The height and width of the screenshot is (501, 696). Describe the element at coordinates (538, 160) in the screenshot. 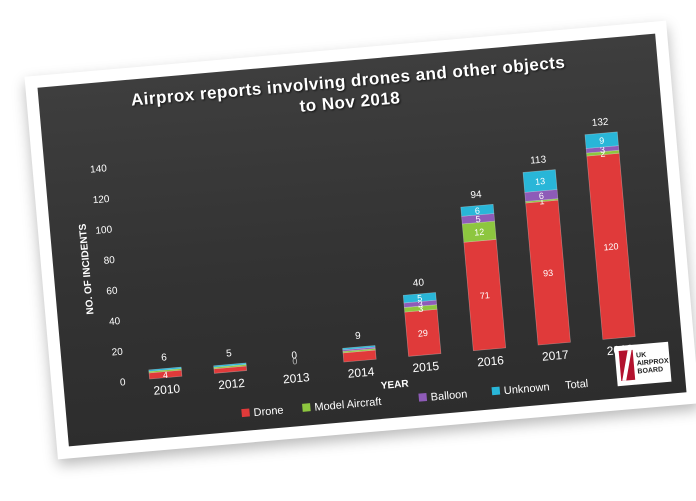

I see `total-label: 113` at that location.